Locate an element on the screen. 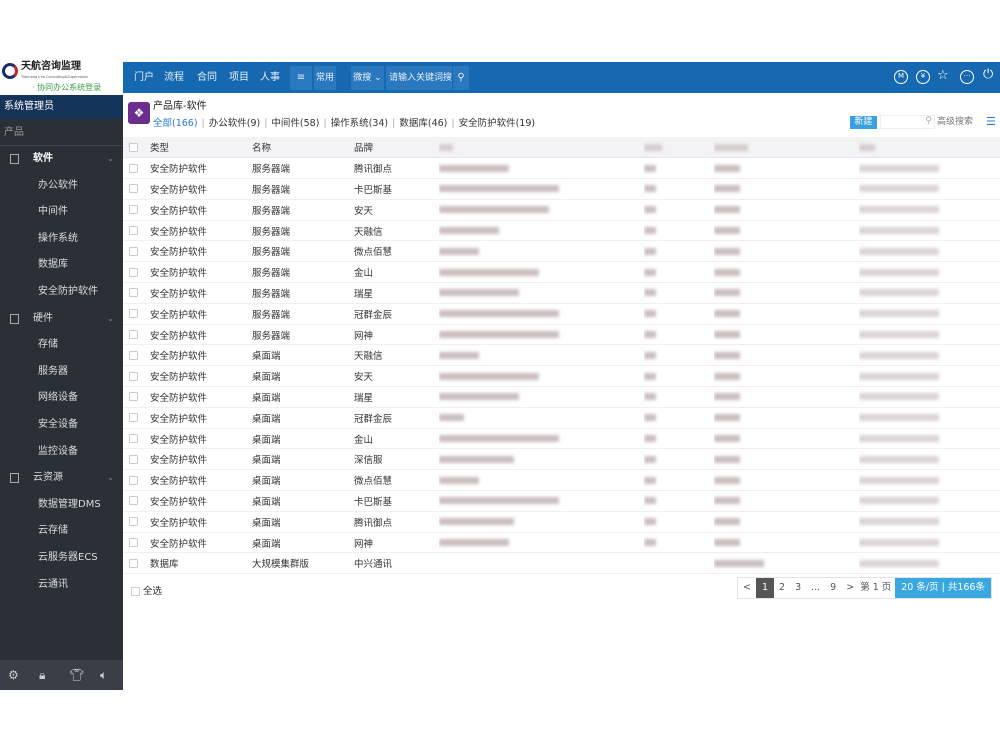  col-brand: 品牌 is located at coordinates (364, 149).